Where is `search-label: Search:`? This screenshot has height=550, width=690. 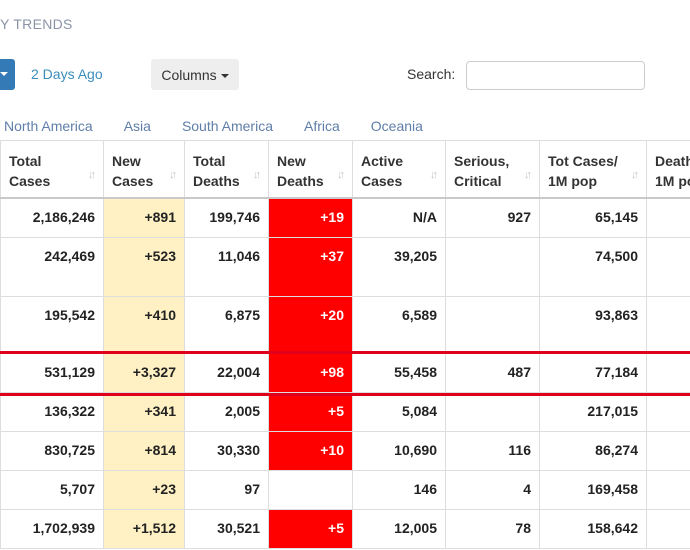 search-label: Search: is located at coordinates (431, 74).